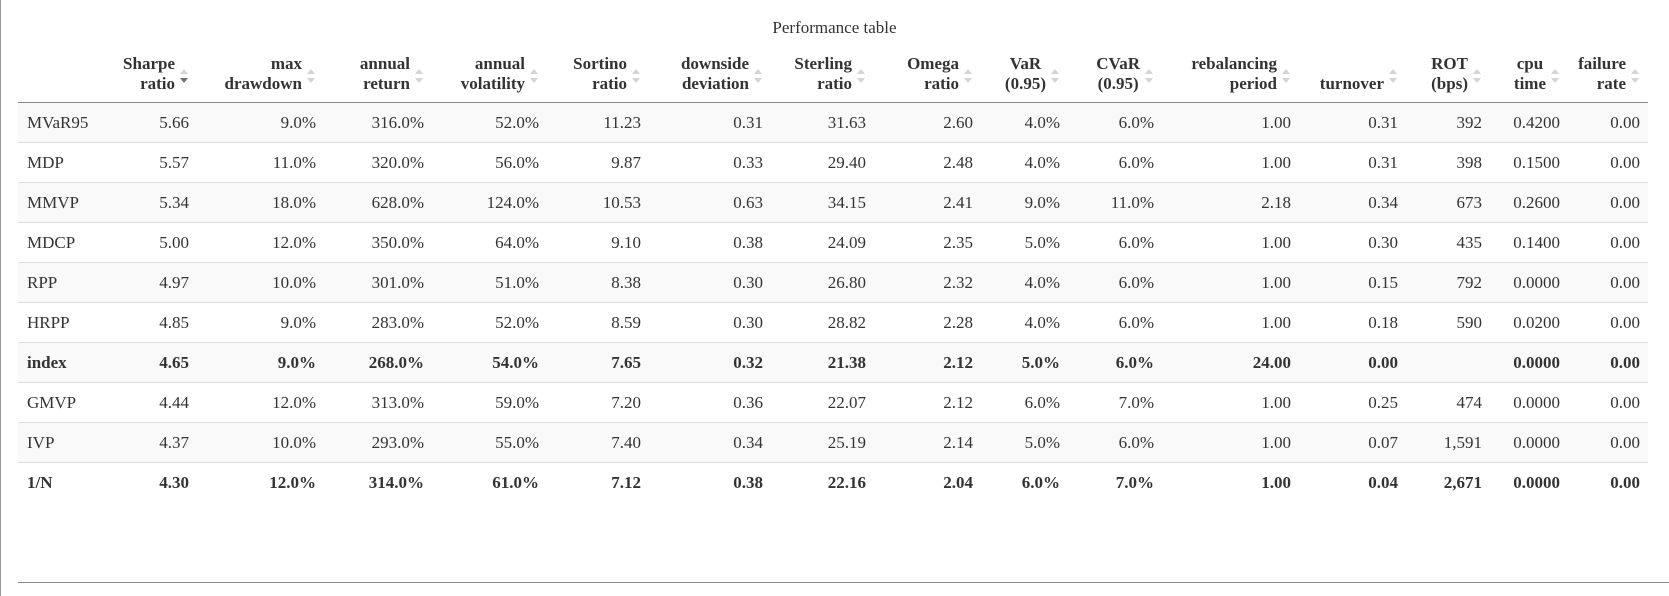 The width and height of the screenshot is (1669, 596). I want to click on table-cell: 435, so click(1448, 242).